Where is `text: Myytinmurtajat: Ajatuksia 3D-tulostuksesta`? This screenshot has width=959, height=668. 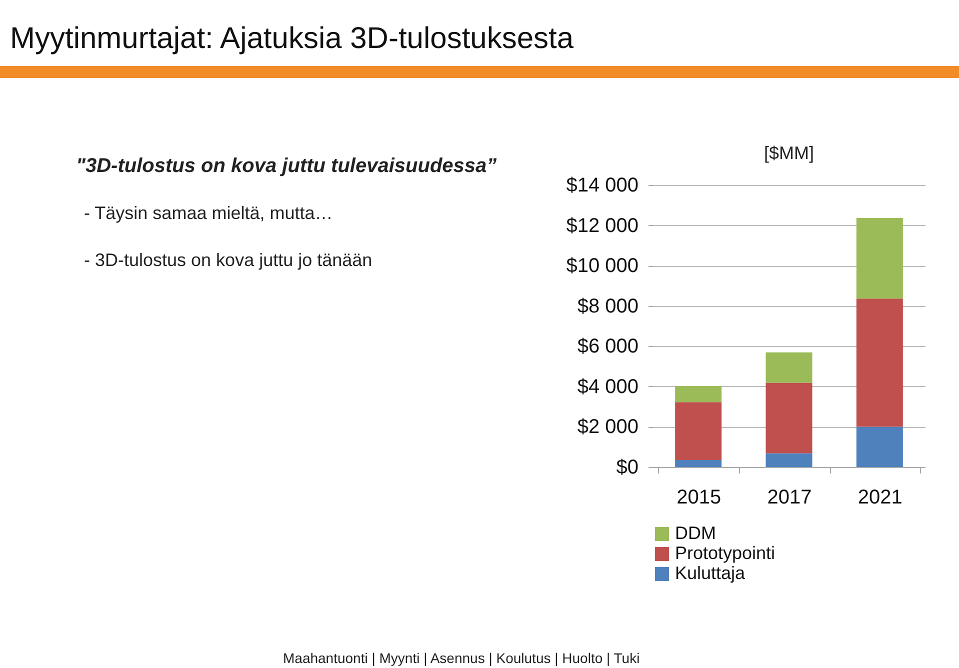 text: Myytinmurtajat: Ajatuksia 3D-tulostuksesta is located at coordinates (292, 39).